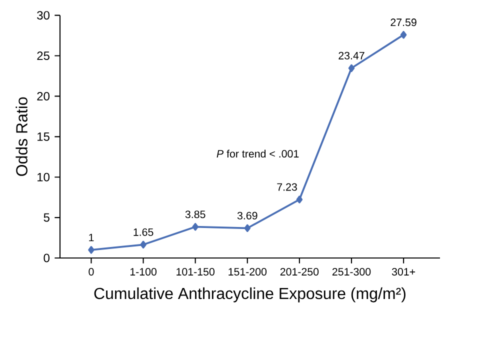 This screenshot has width=486, height=348. What do you see at coordinates (287, 187) in the screenshot?
I see `data-label: 7.23` at bounding box center [287, 187].